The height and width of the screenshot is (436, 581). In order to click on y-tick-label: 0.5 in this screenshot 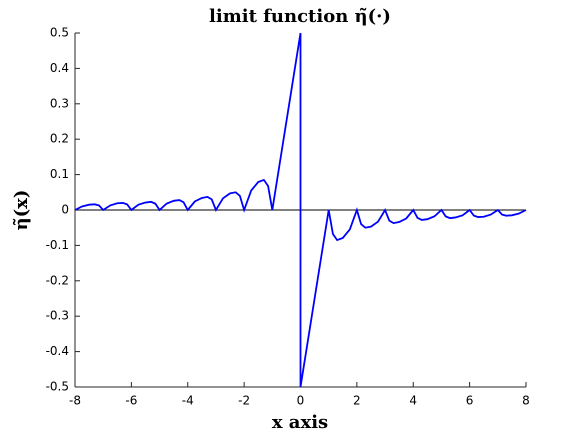, I will do `click(59, 33)`.